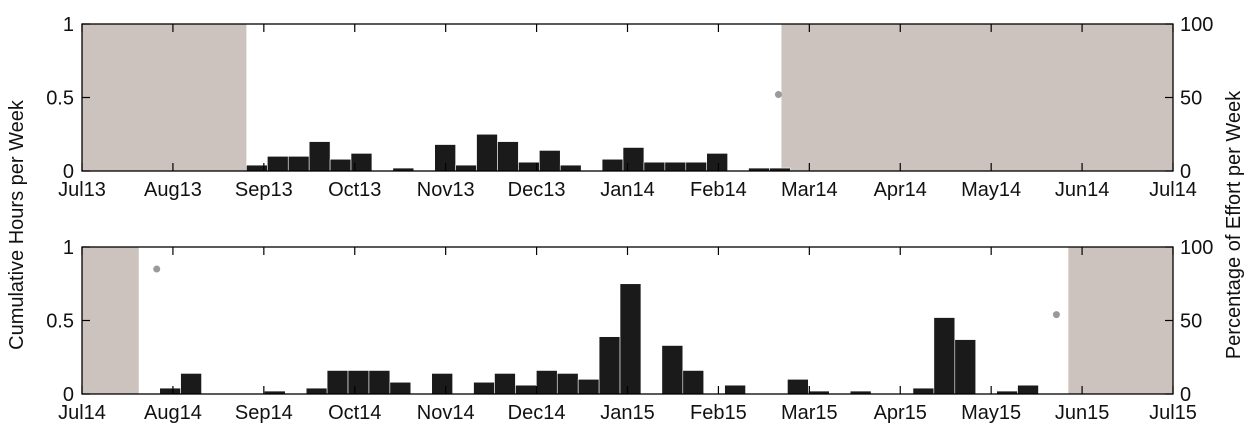  What do you see at coordinates (60, 99) in the screenshot?
I see `panel-1-y-tick-label-left-2: 0.5` at bounding box center [60, 99].